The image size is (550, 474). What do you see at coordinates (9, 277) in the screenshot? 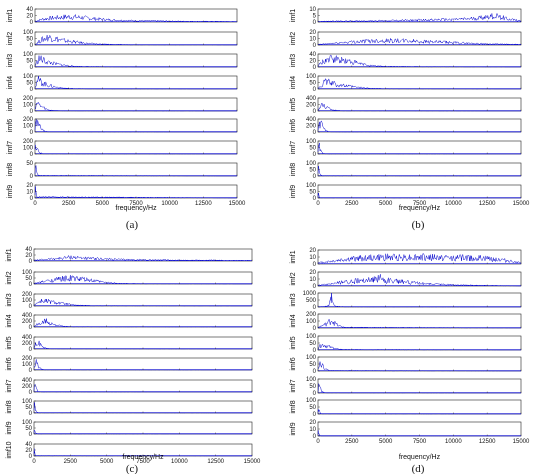
I see `panel-label: imf2` at bounding box center [9, 277].